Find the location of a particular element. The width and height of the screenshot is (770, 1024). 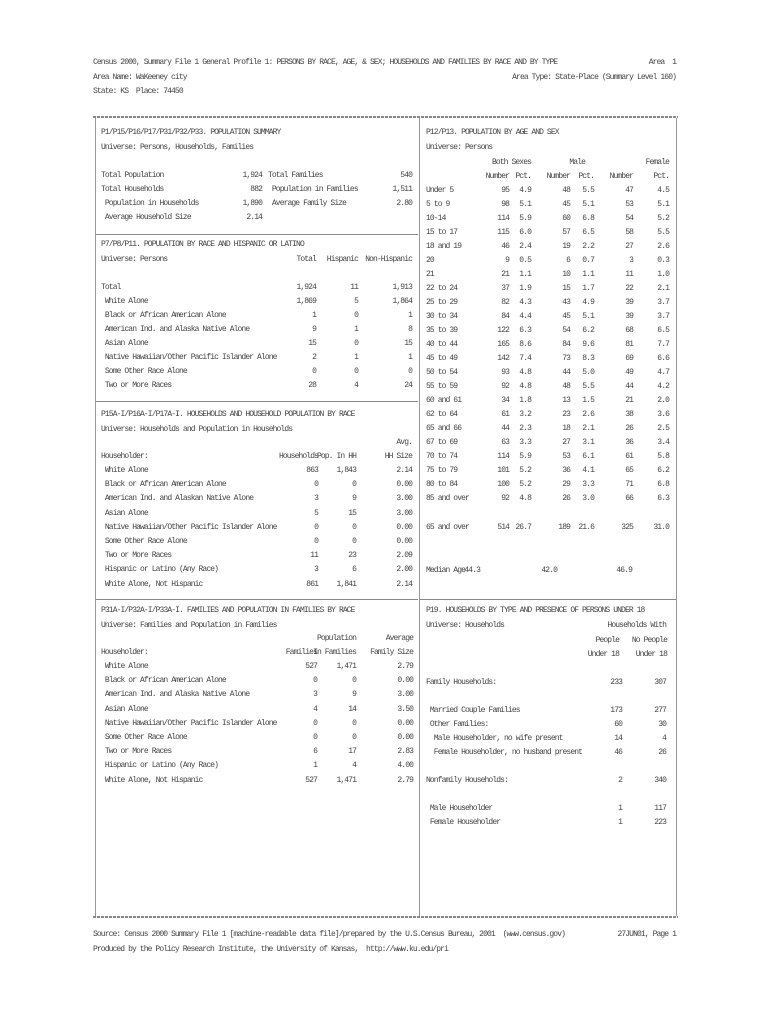

bottom-border is located at coordinates (385, 917).